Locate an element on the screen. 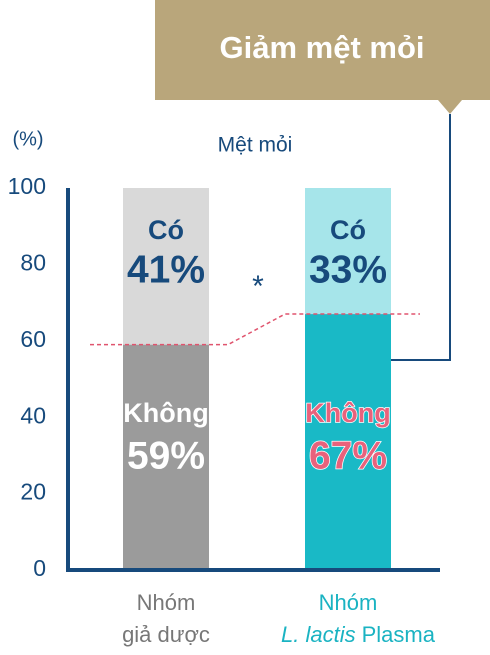  x-tick-label: giả dược is located at coordinates (166, 634).